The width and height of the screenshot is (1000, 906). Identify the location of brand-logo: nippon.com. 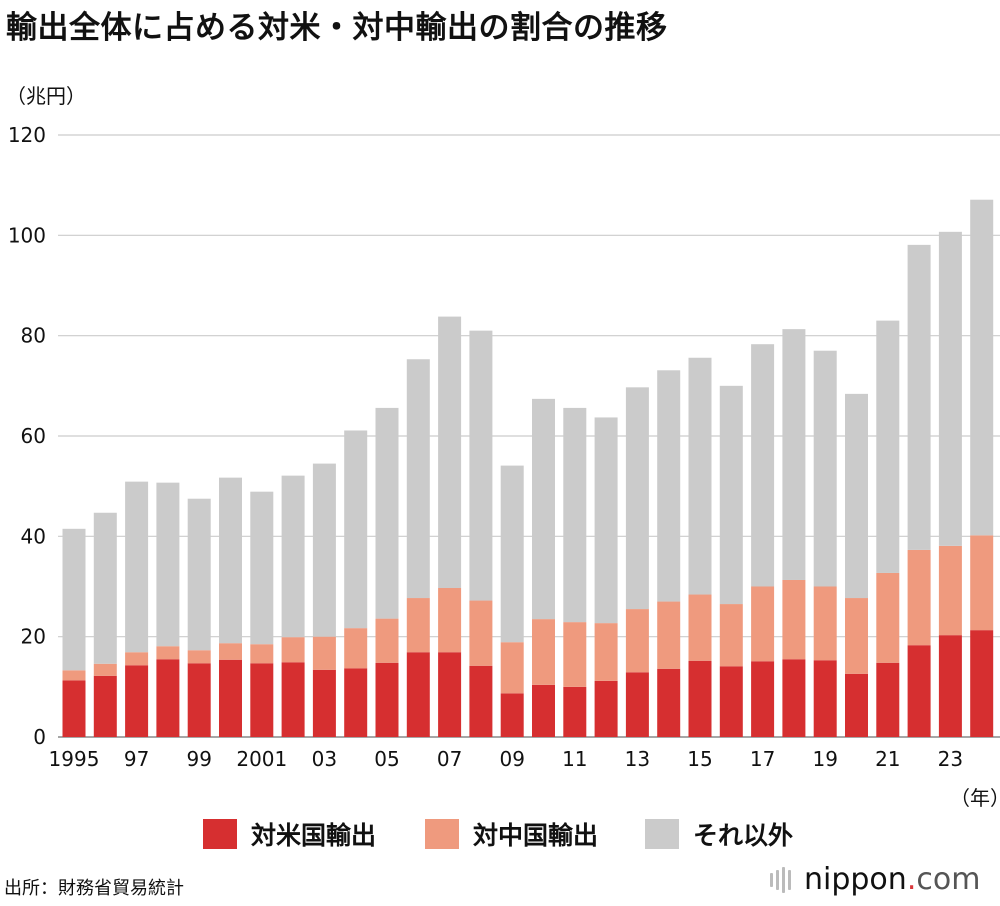
(875, 879).